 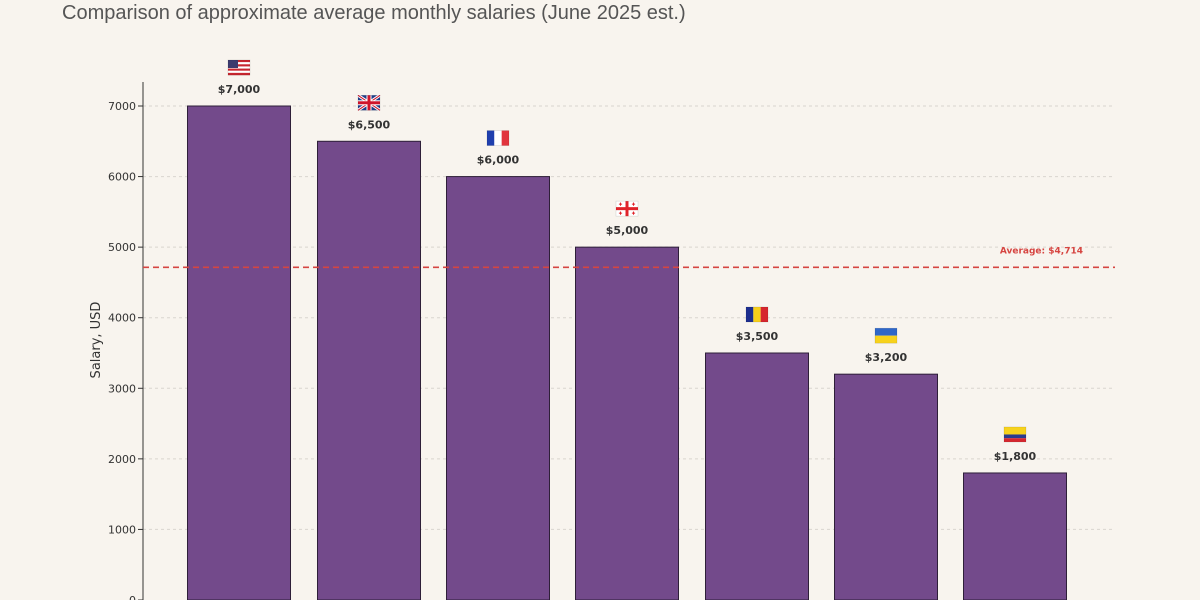 I want to click on bar-usa, so click(x=239, y=352).